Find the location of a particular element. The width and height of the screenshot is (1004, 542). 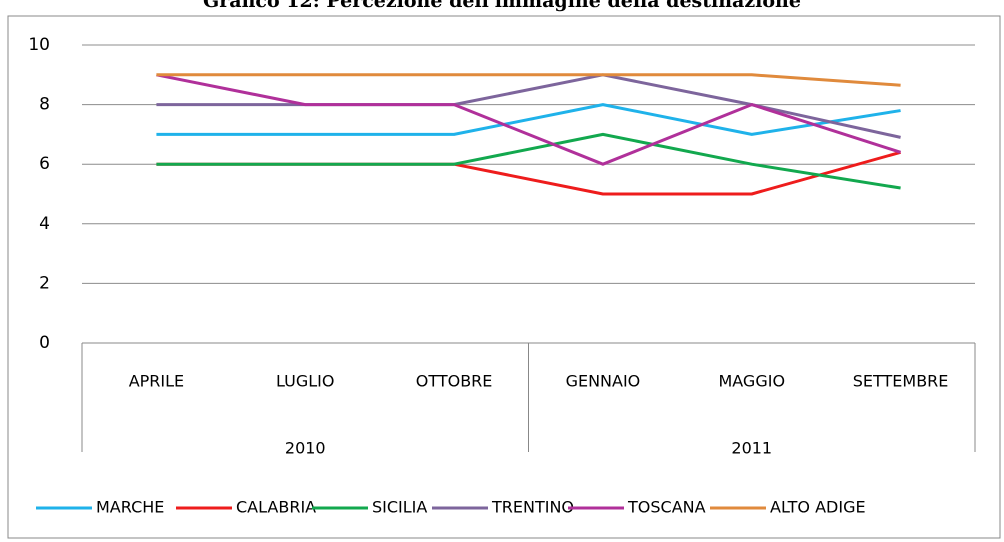

y-tick-label: 10 is located at coordinates (39, 45).